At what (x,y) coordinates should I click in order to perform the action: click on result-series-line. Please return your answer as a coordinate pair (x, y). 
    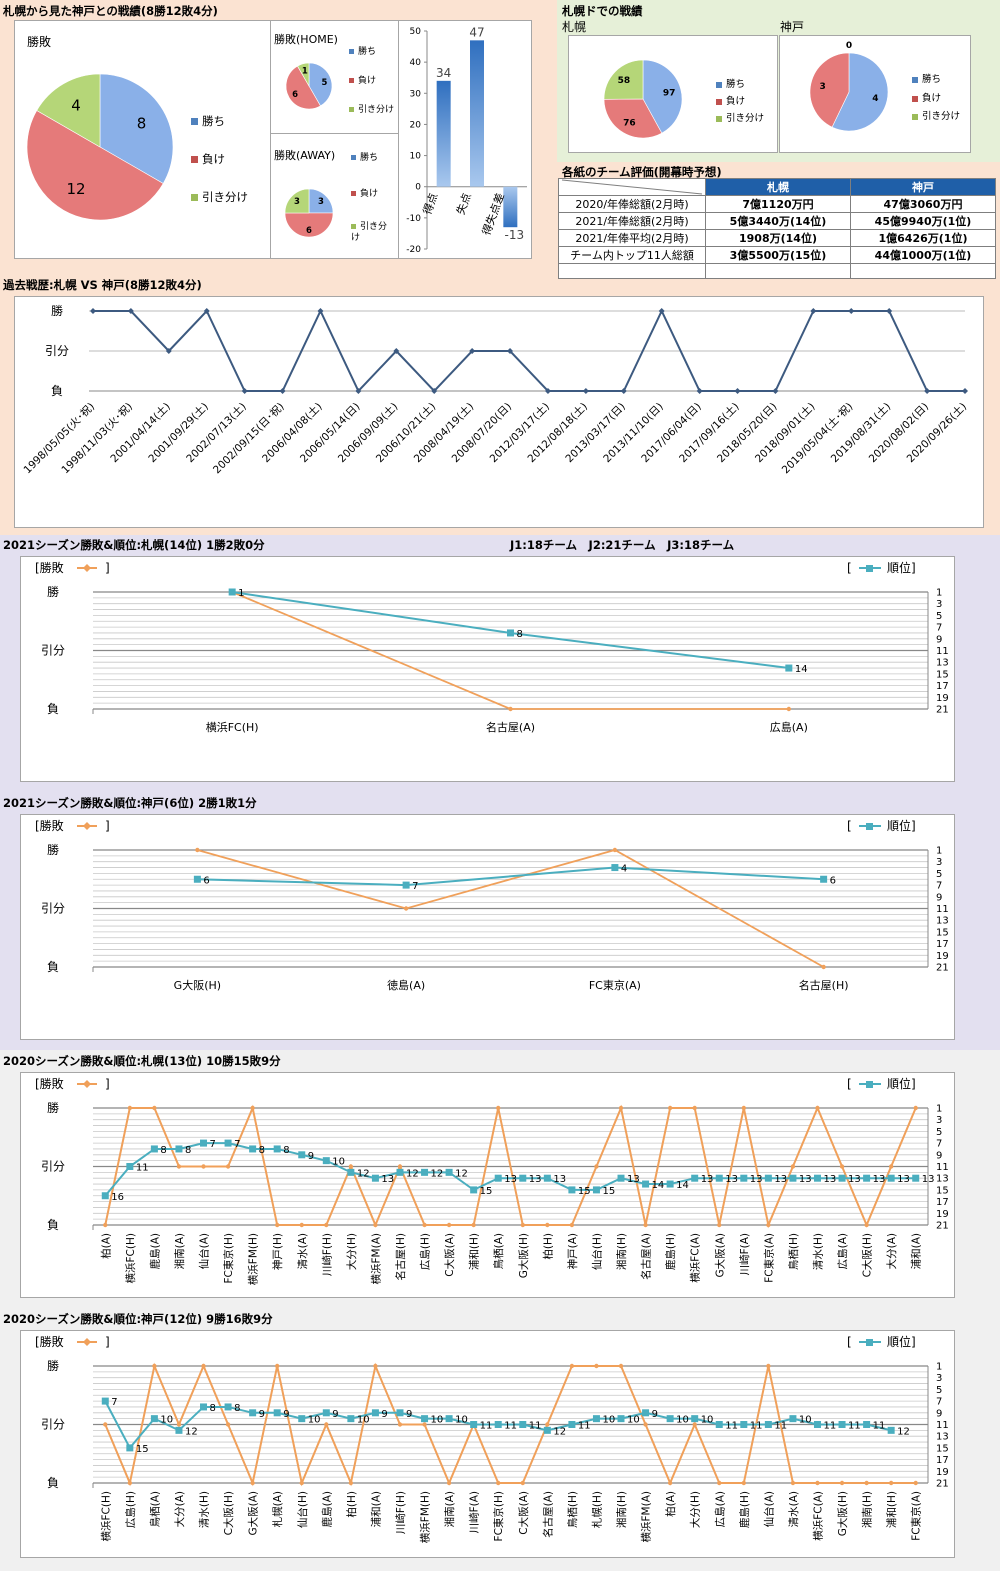
    Looking at the image, I should click on (510, 1424).